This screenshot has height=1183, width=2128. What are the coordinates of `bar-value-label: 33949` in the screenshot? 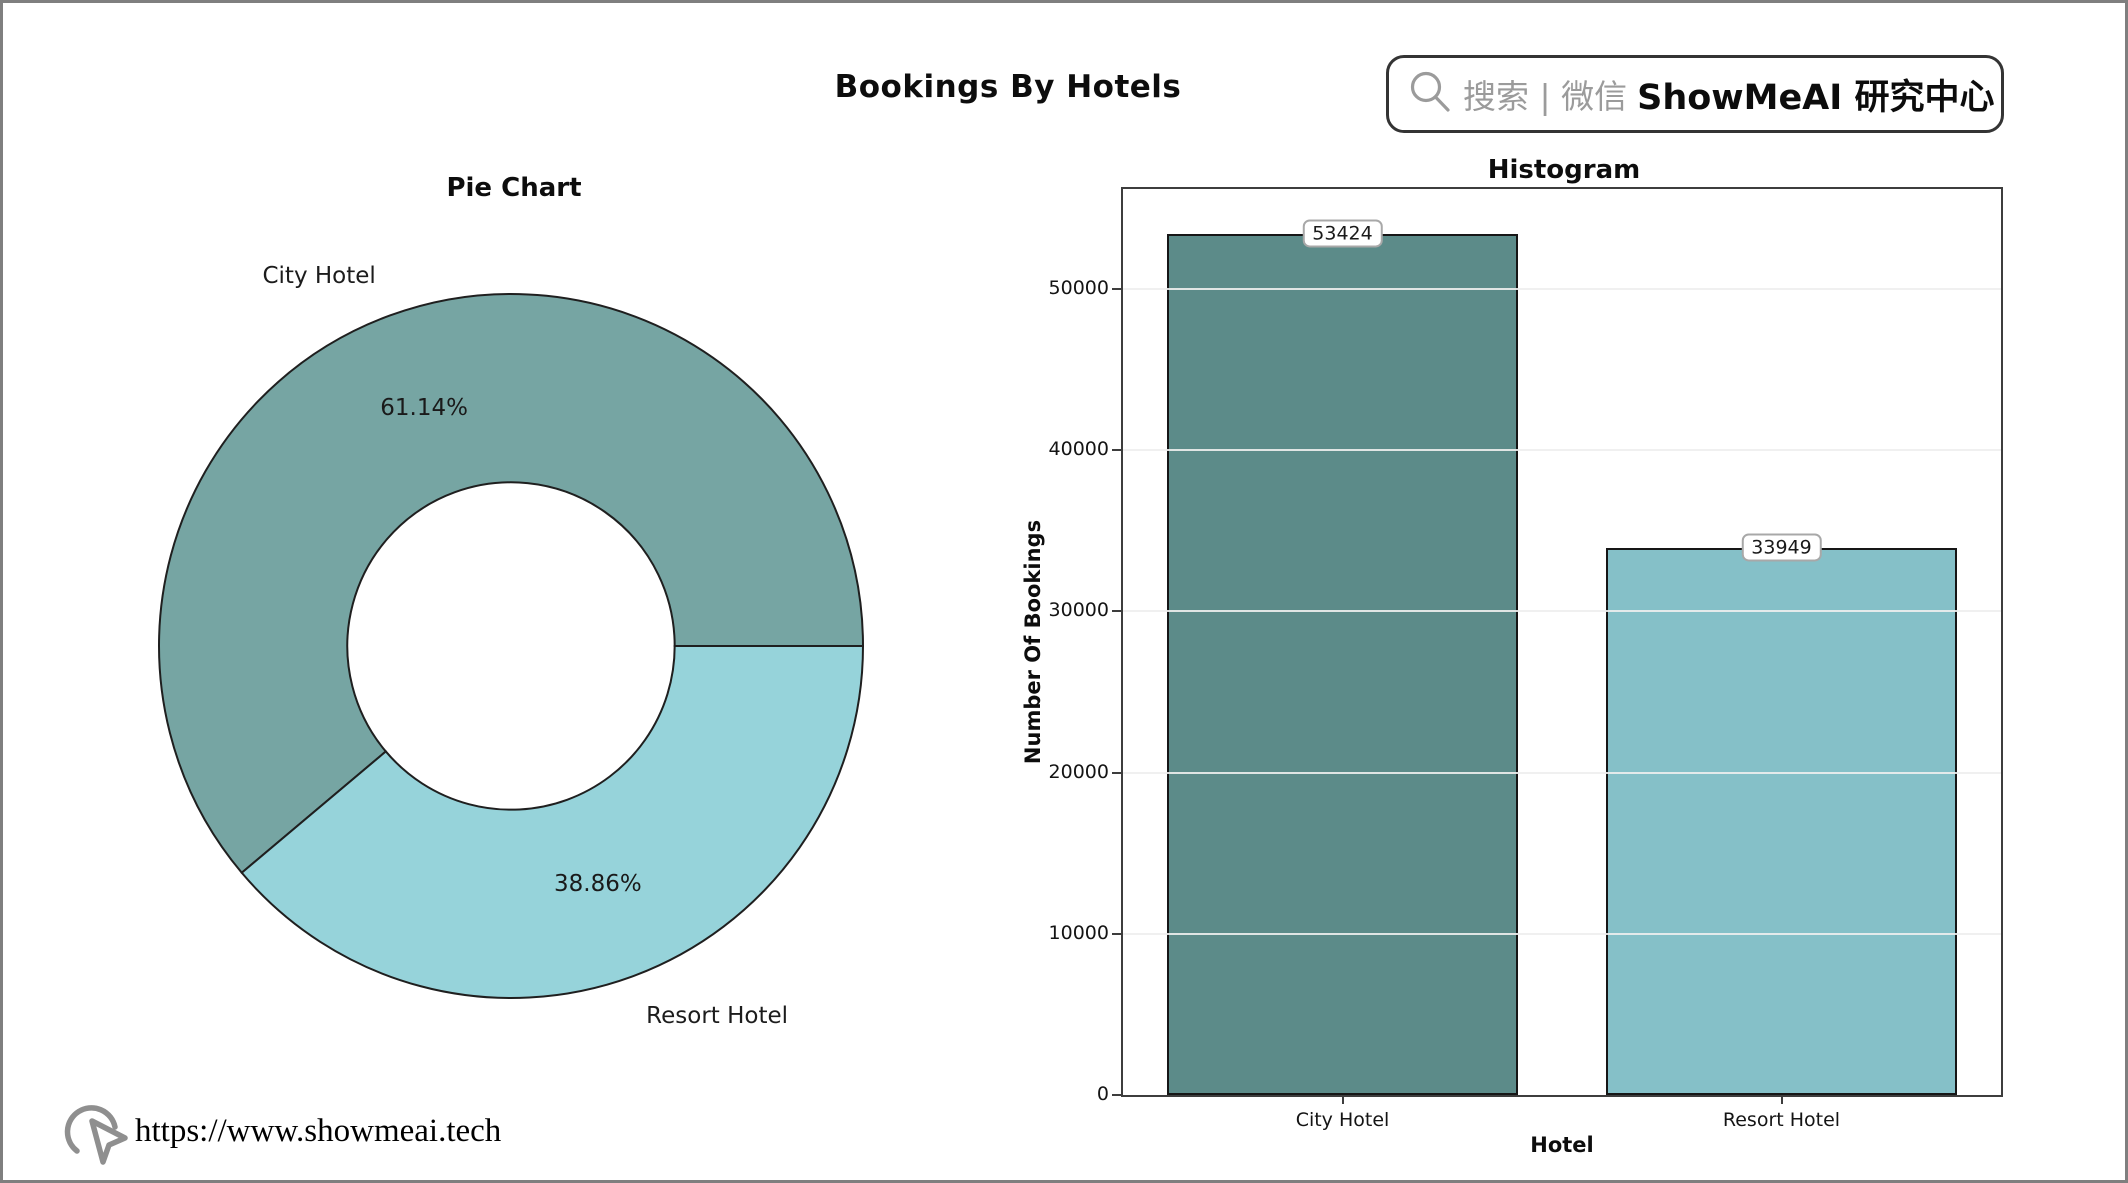 It's located at (1781, 547).